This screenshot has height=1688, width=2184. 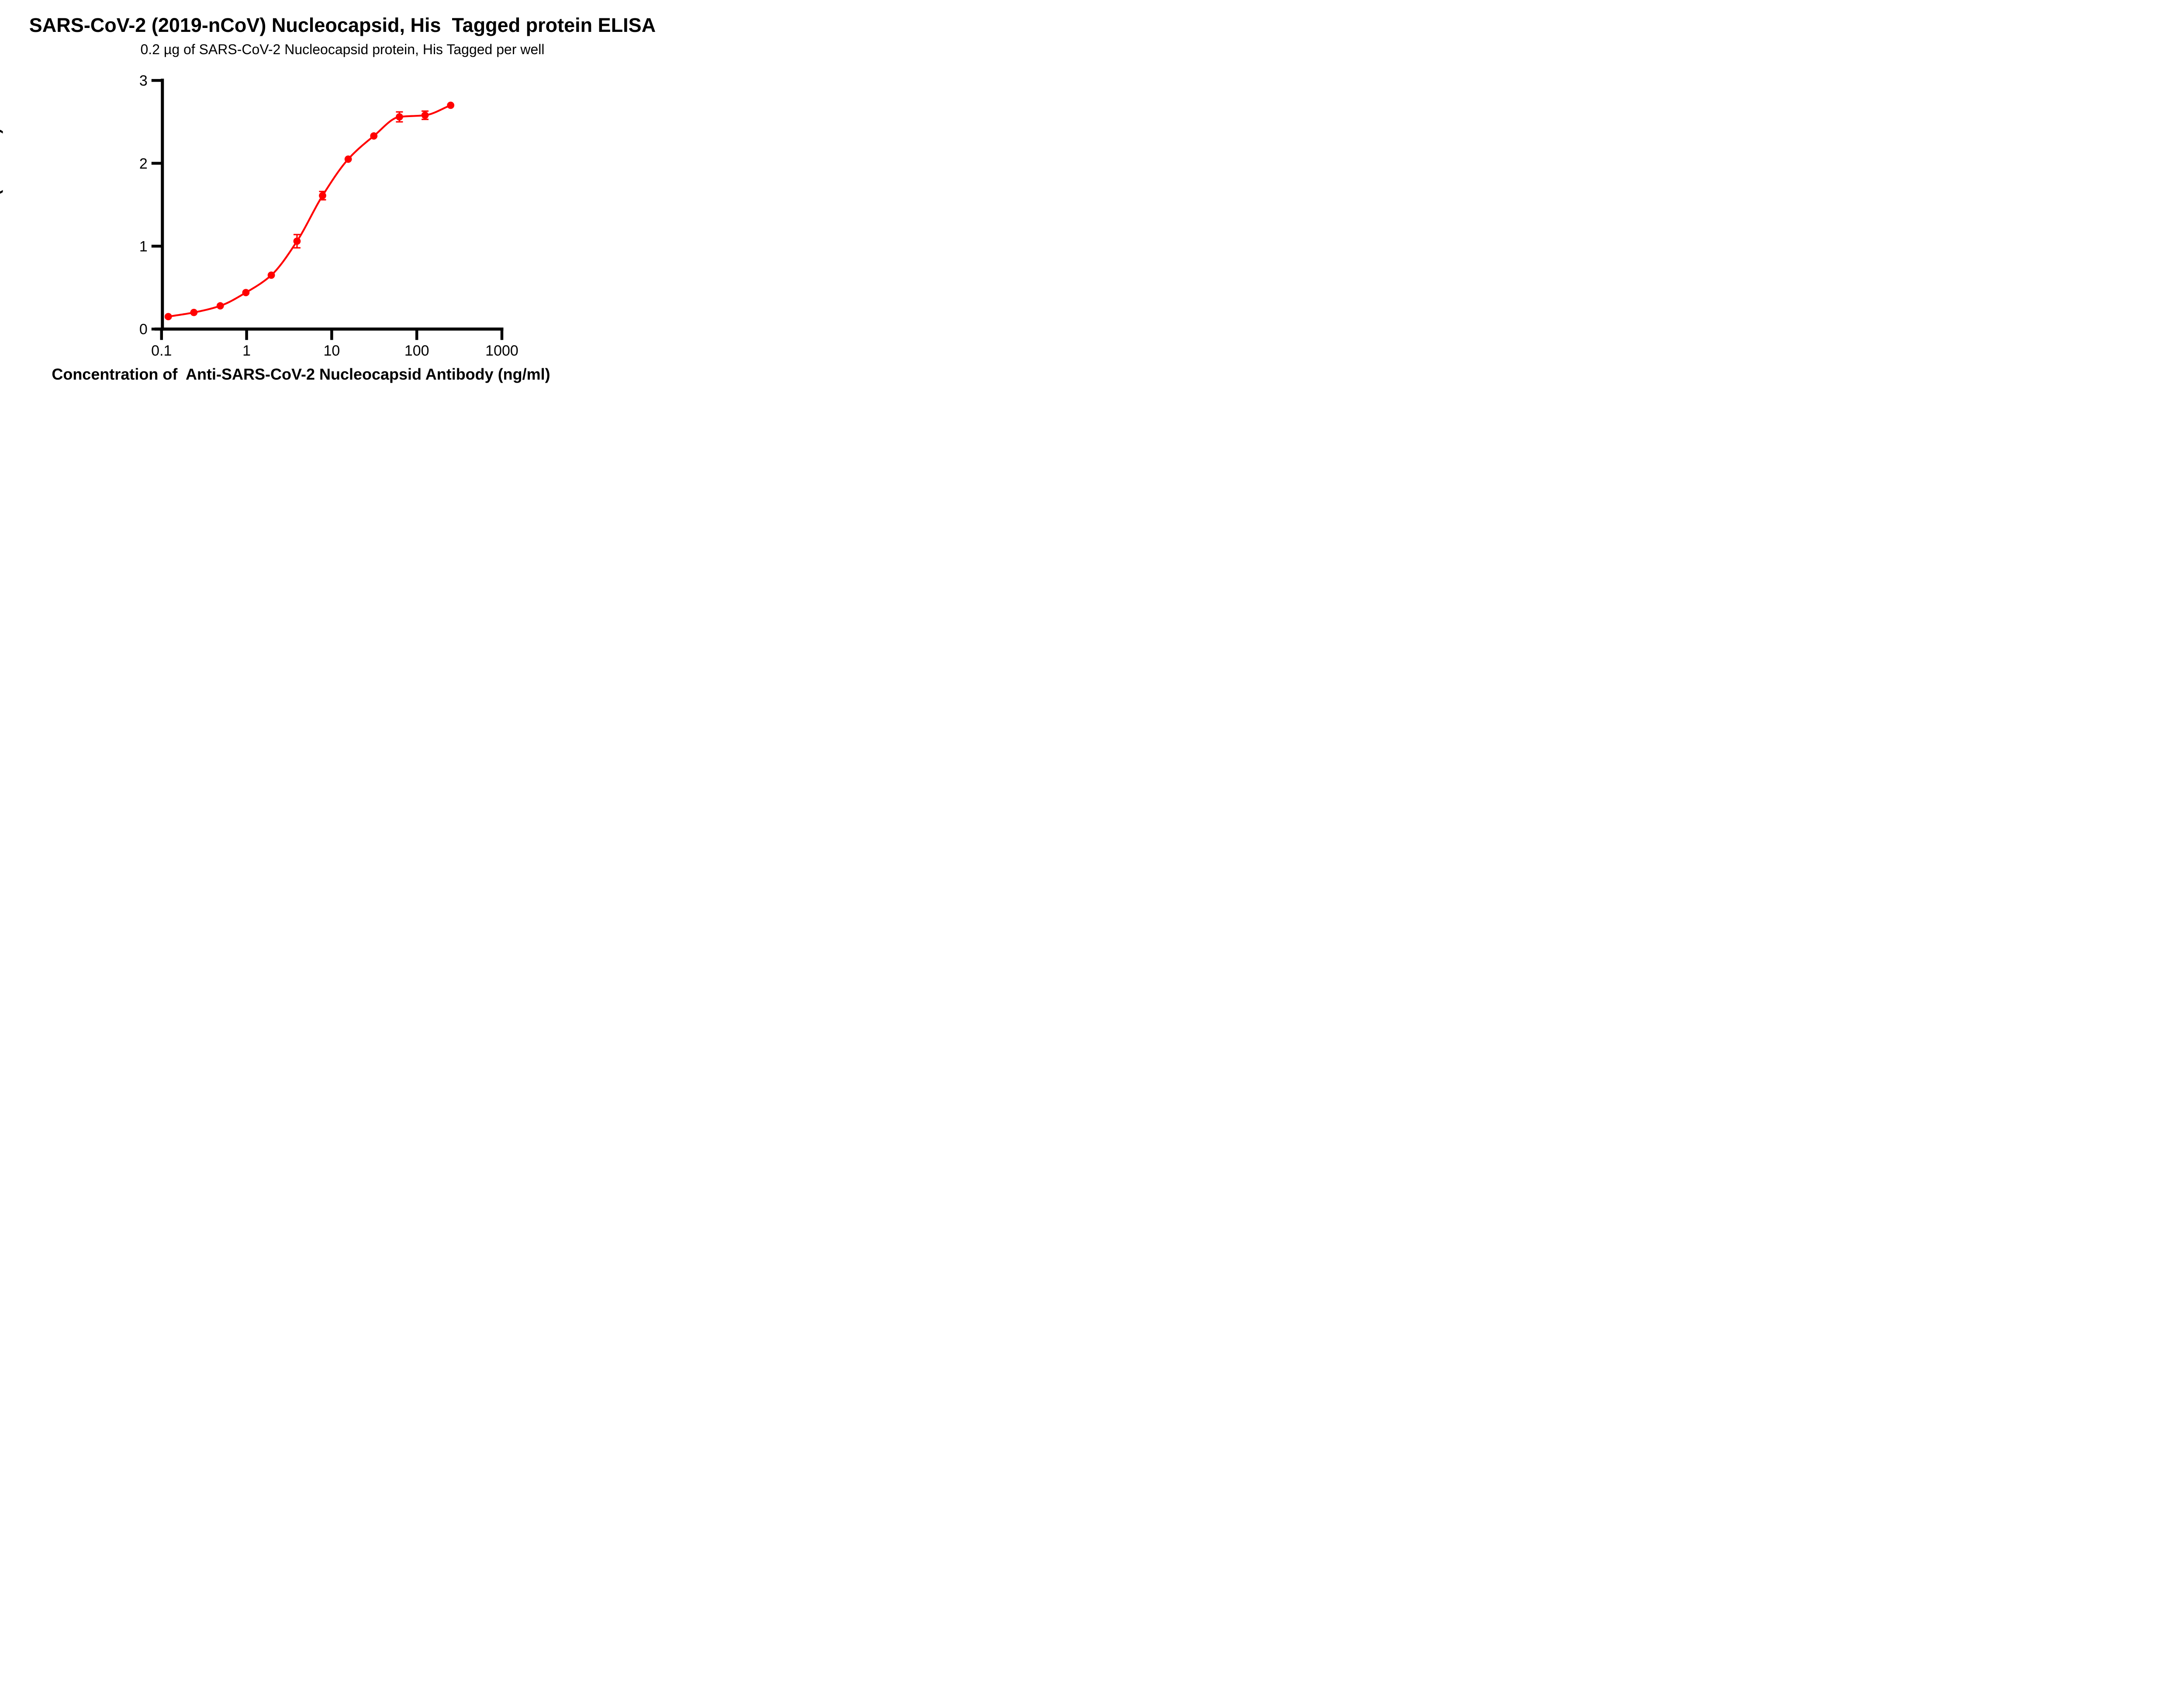 I want to click on fit-curve, so click(x=309, y=211).